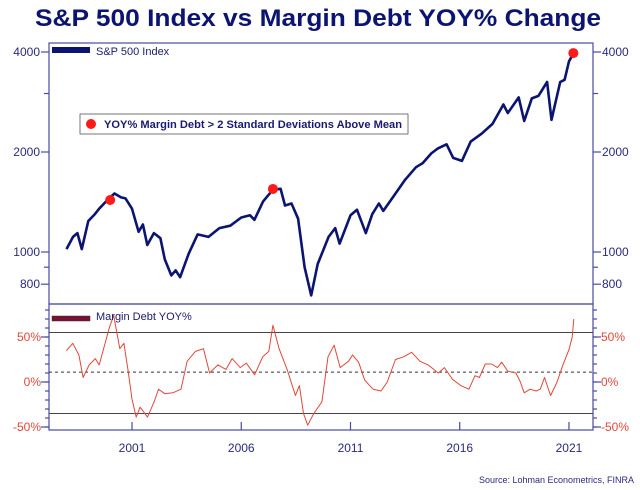 The height and width of the screenshot is (490, 640). Describe the element at coordinates (26, 52) in the screenshot. I see `y-tick-label-left: 4000` at that location.